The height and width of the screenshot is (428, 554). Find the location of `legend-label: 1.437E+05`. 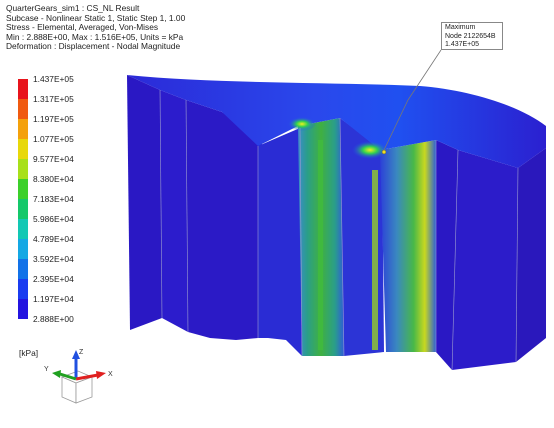

legend-label: 1.437E+05 is located at coordinates (53, 79).